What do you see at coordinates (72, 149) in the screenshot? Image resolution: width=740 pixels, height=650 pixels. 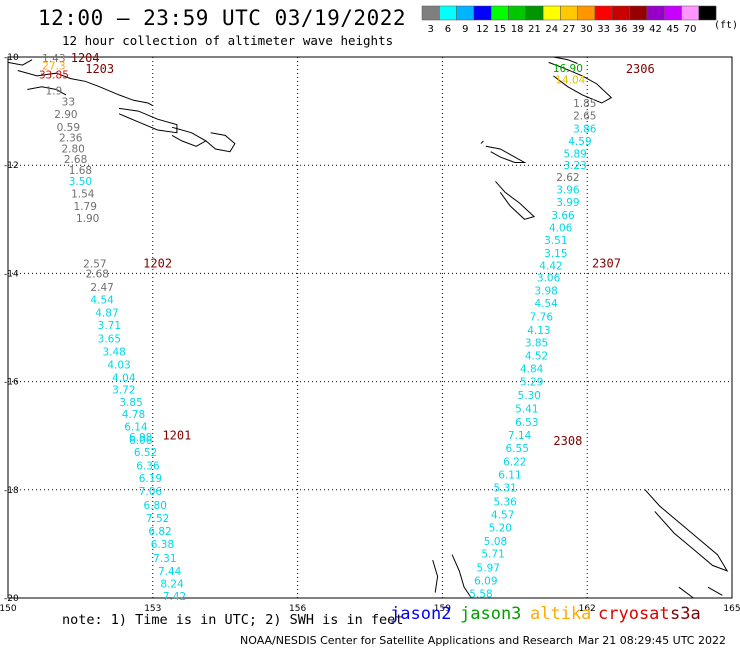 I see `wave-height-value: 2.80` at bounding box center [72, 149].